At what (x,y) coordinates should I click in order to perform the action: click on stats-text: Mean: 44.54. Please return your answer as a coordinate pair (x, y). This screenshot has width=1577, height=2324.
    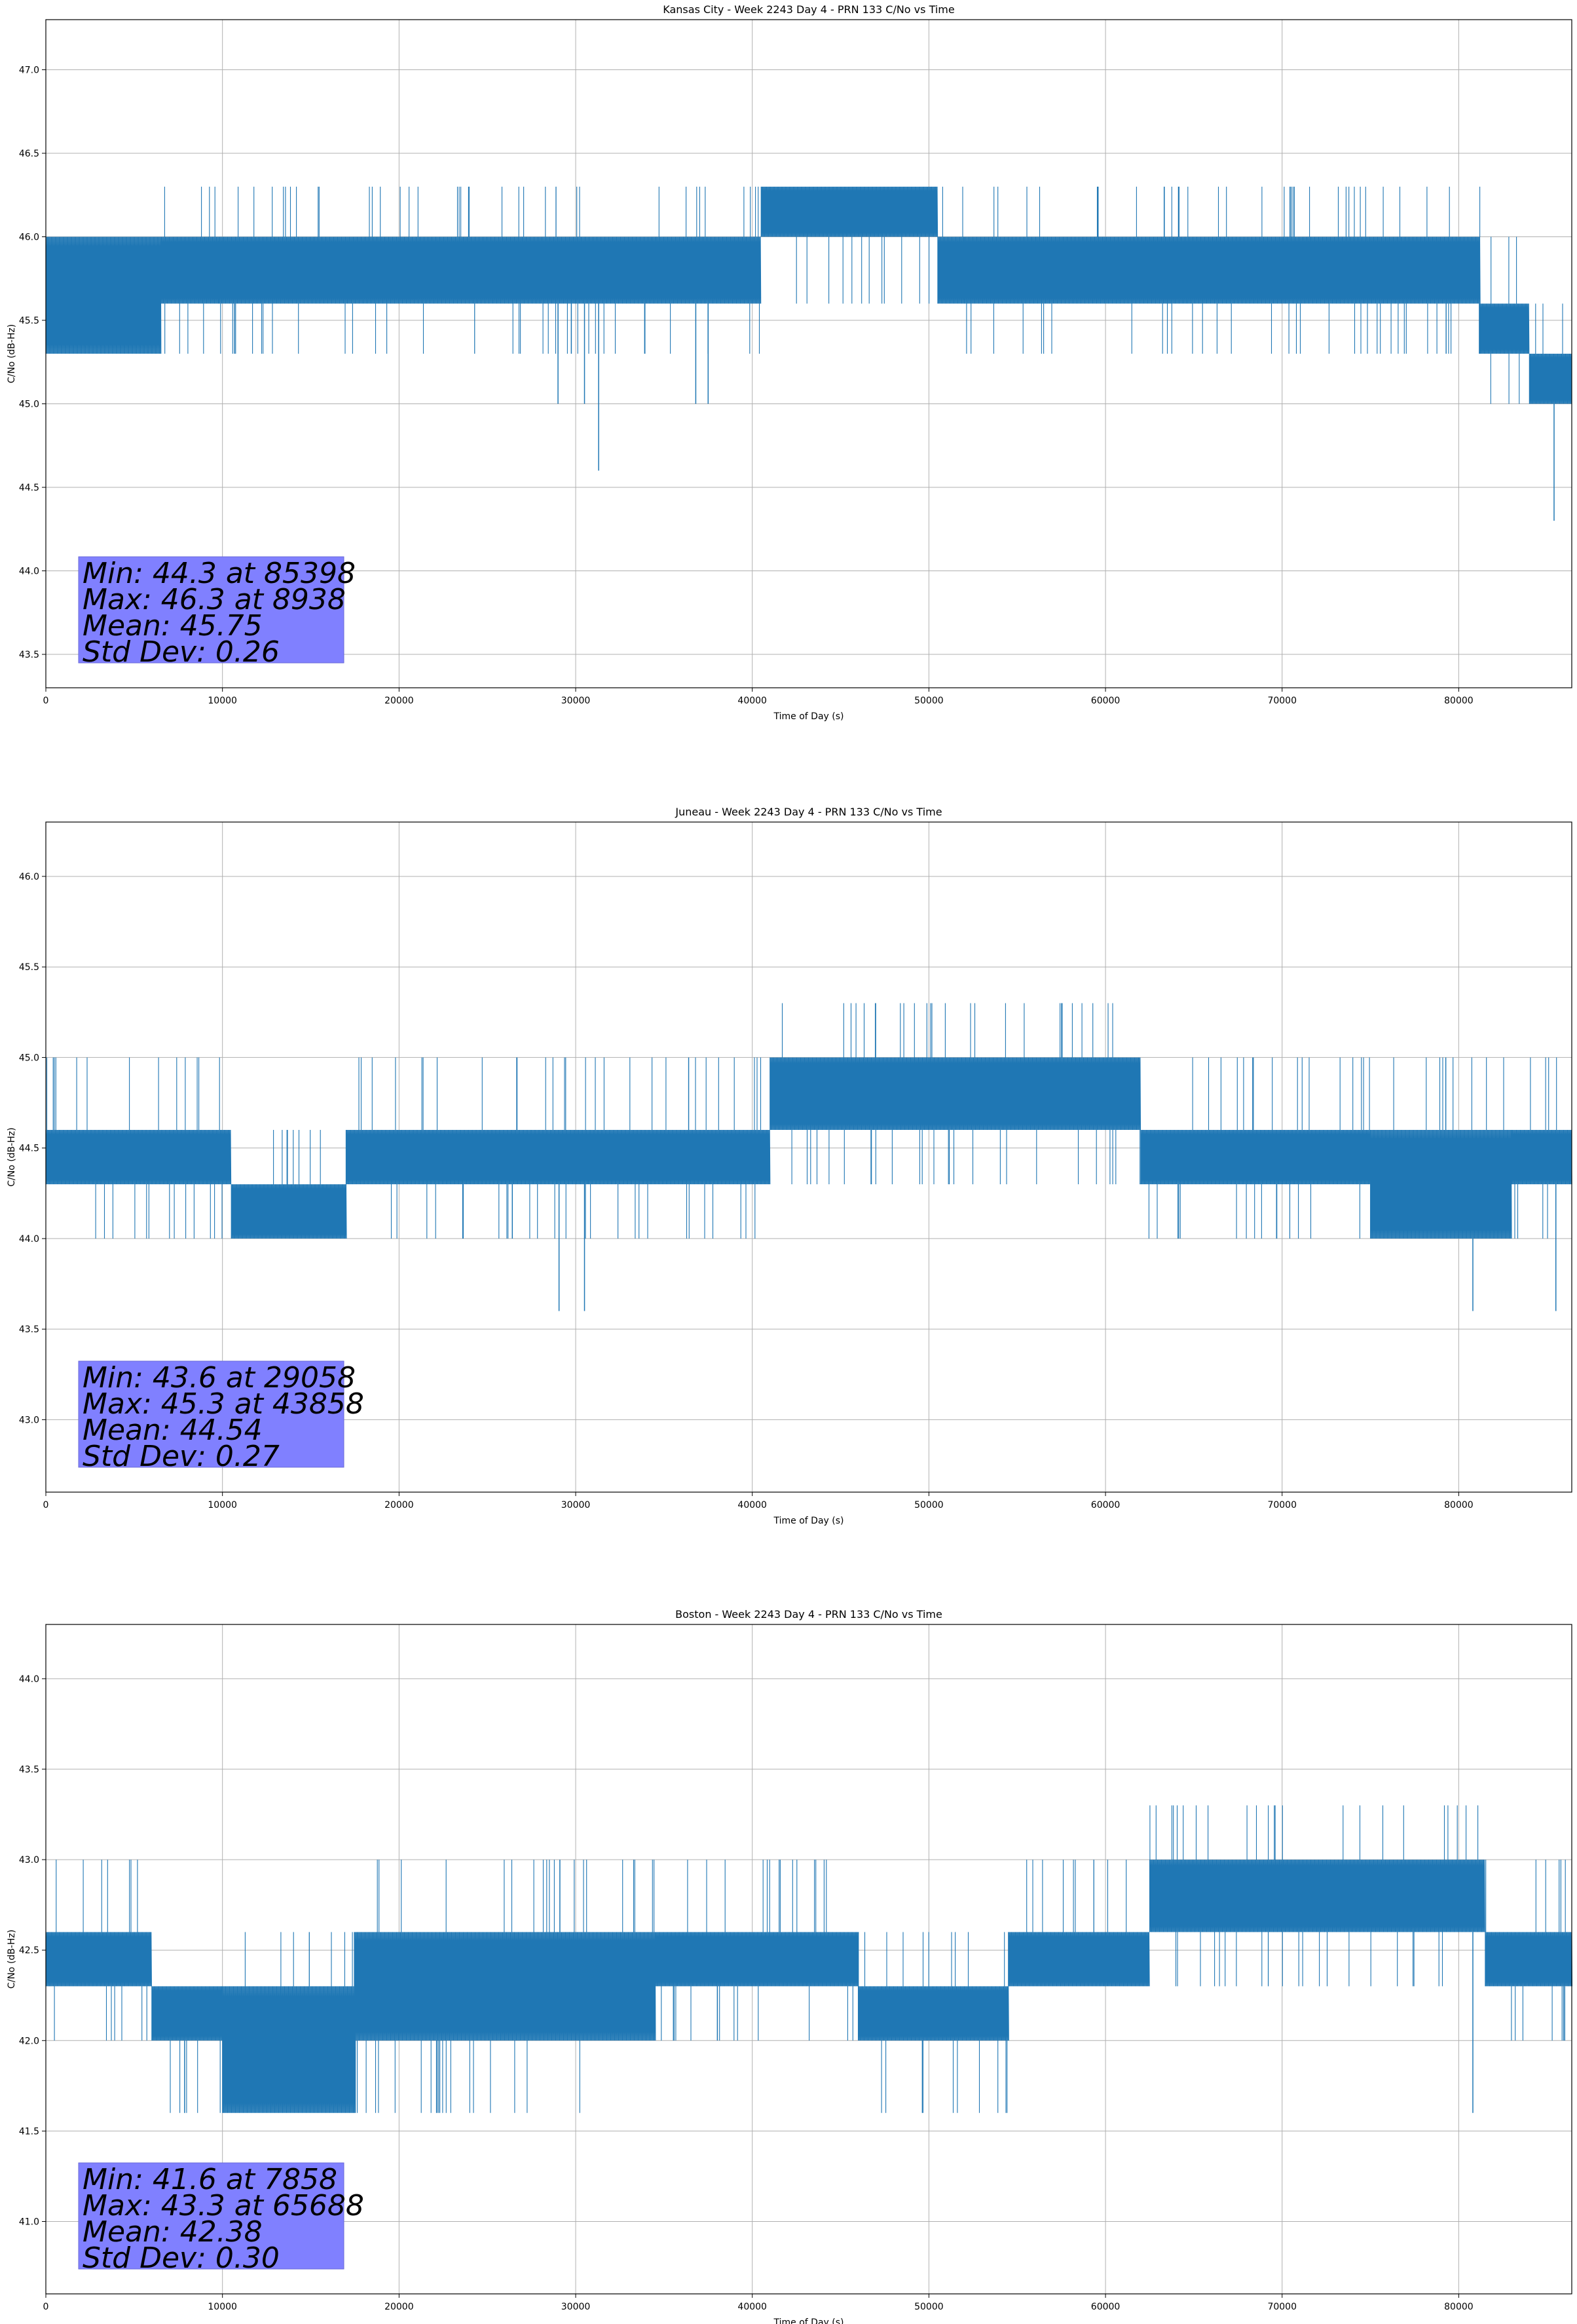
    Looking at the image, I should click on (173, 1430).